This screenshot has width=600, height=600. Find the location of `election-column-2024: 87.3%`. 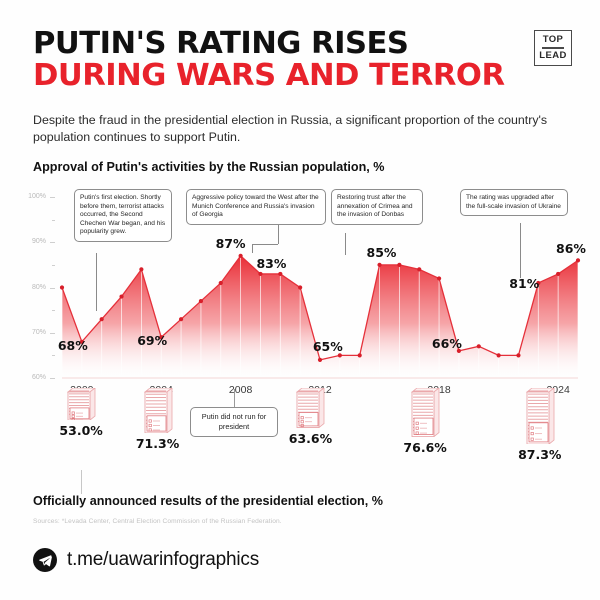

election-column-2024: 87.3% is located at coordinates (540, 424).